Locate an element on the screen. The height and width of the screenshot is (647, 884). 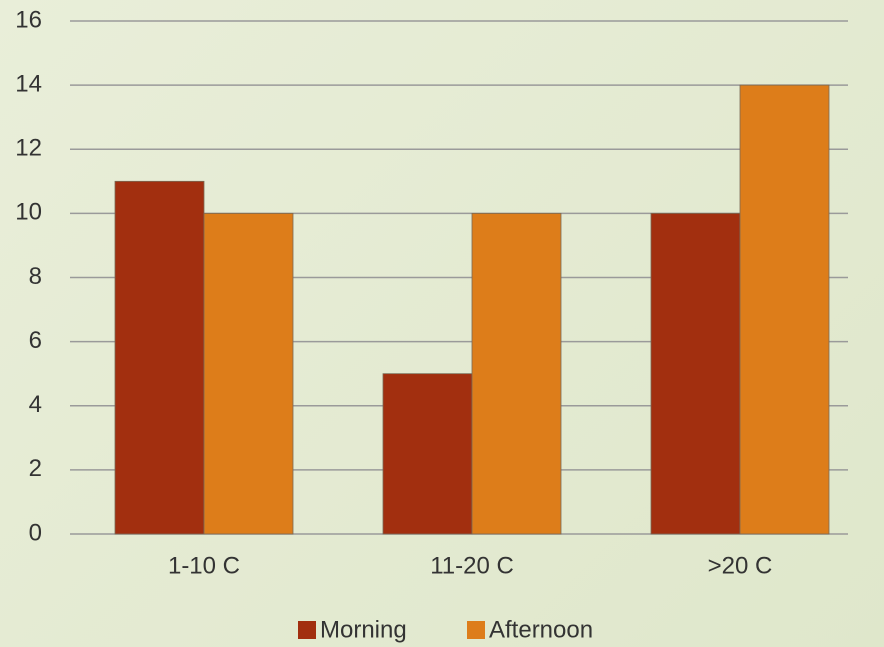
y-tick-label: 14 is located at coordinates (28, 83).